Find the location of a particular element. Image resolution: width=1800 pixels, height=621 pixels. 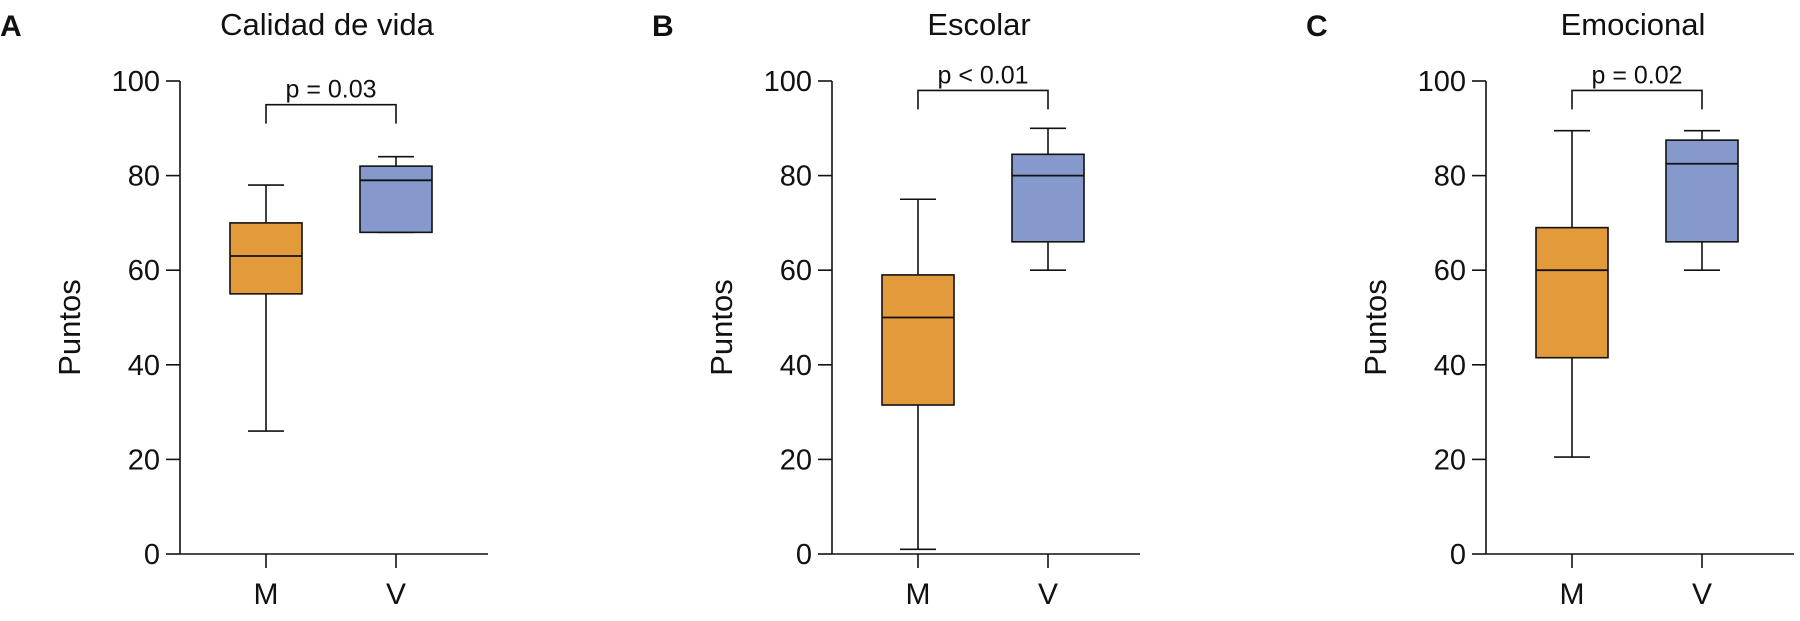

chart-title: Escolar is located at coordinates (978, 24).